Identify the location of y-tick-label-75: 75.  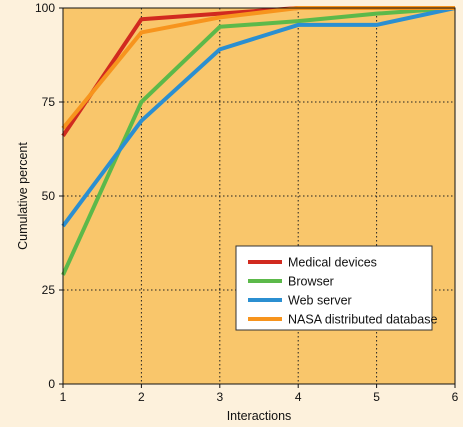
(49, 102).